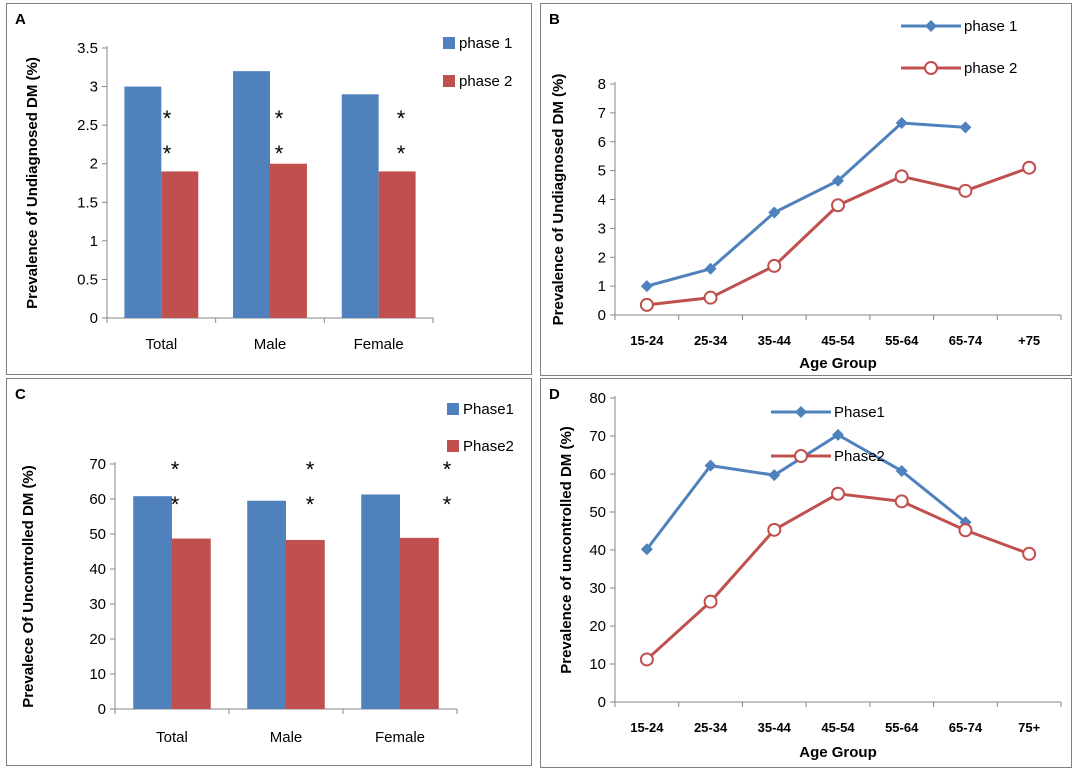 The height and width of the screenshot is (772, 1084). Describe the element at coordinates (449, 81) in the screenshot. I see `panel-a-legend-phase2-swatch` at that location.